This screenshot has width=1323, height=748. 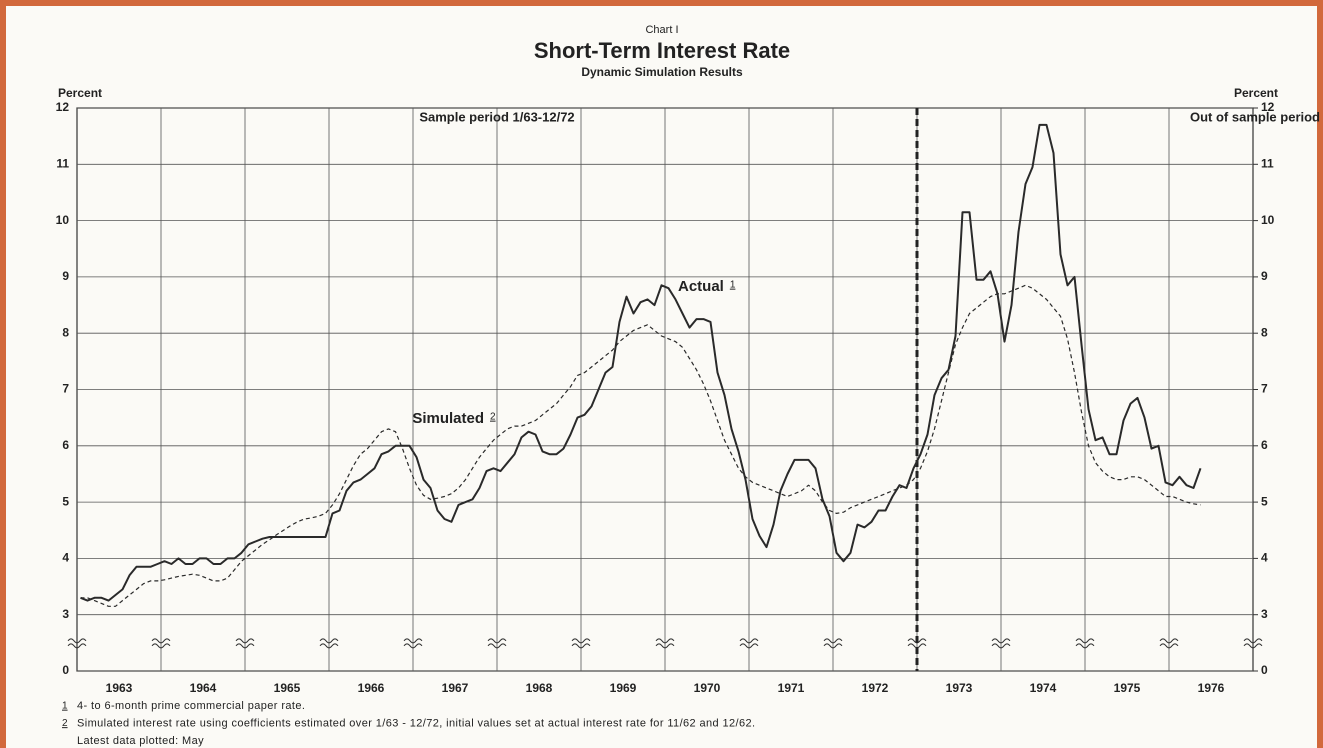 What do you see at coordinates (1268, 220) in the screenshot?
I see `y2-tick-label: 10` at bounding box center [1268, 220].